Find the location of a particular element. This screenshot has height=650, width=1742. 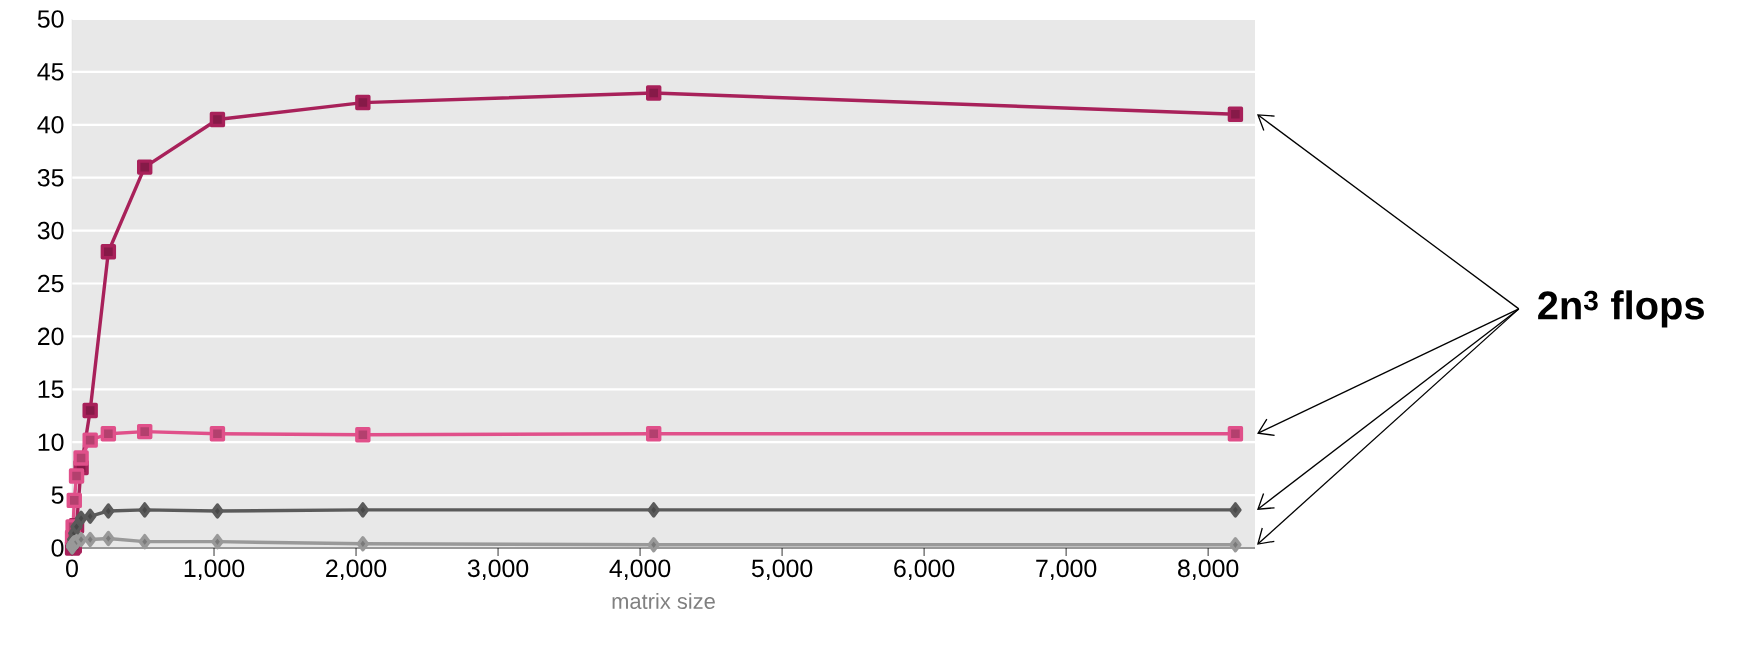

x-tick-label: 2,000 is located at coordinates (356, 570).